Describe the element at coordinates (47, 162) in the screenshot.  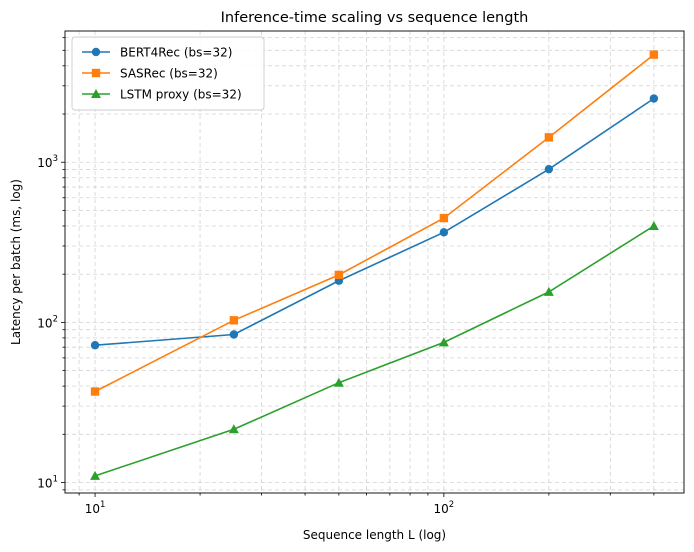
I see `y-tick-label: 10³` at that location.